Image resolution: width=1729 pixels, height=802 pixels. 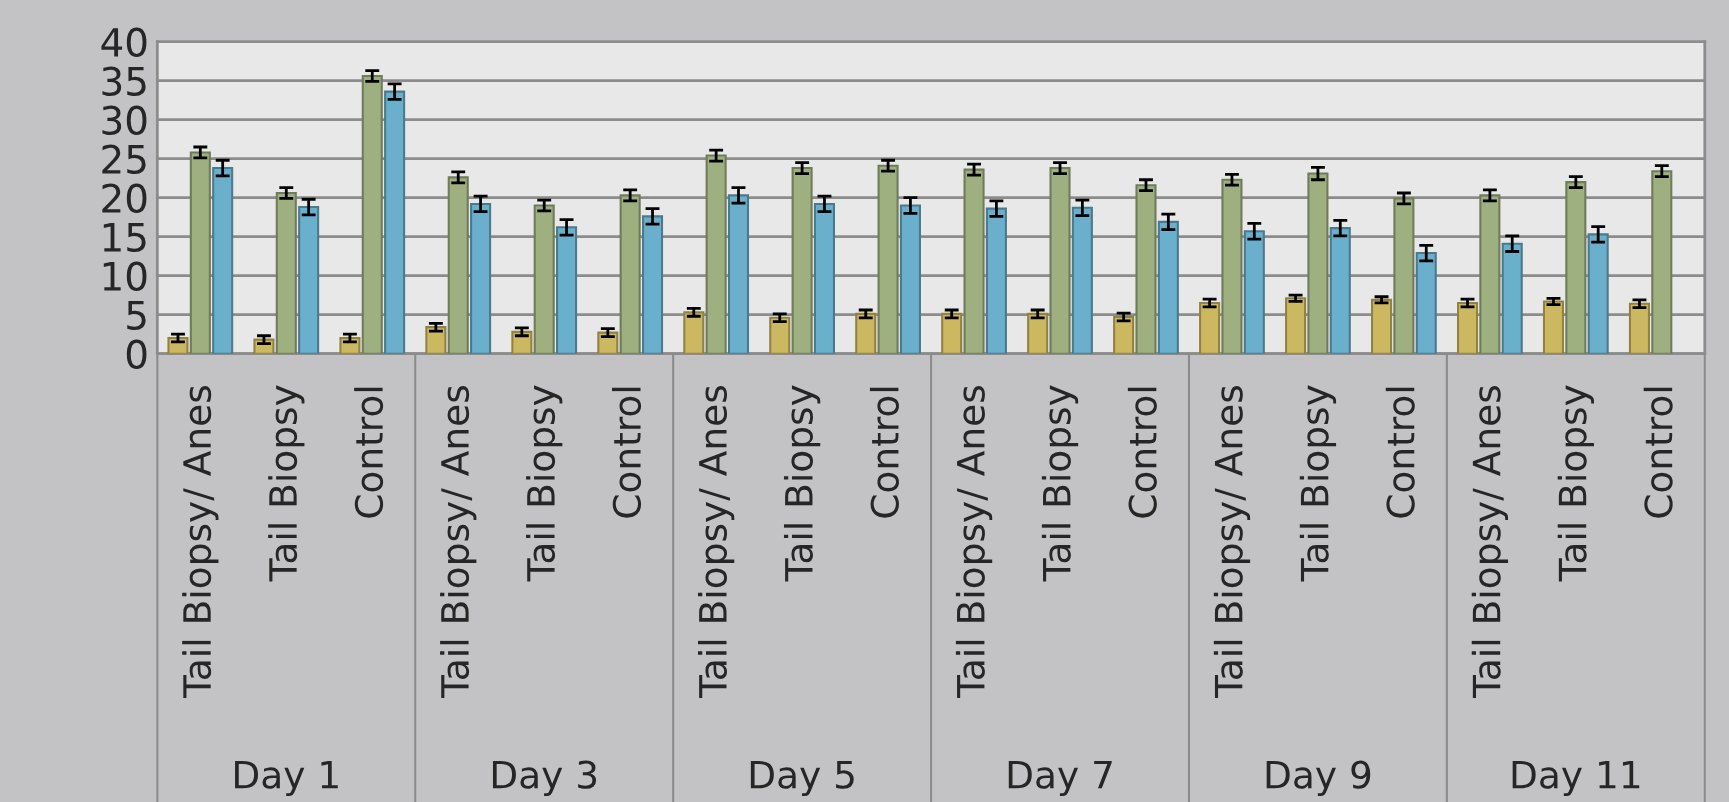 I want to click on text: Day 11, so click(x=1576, y=778).